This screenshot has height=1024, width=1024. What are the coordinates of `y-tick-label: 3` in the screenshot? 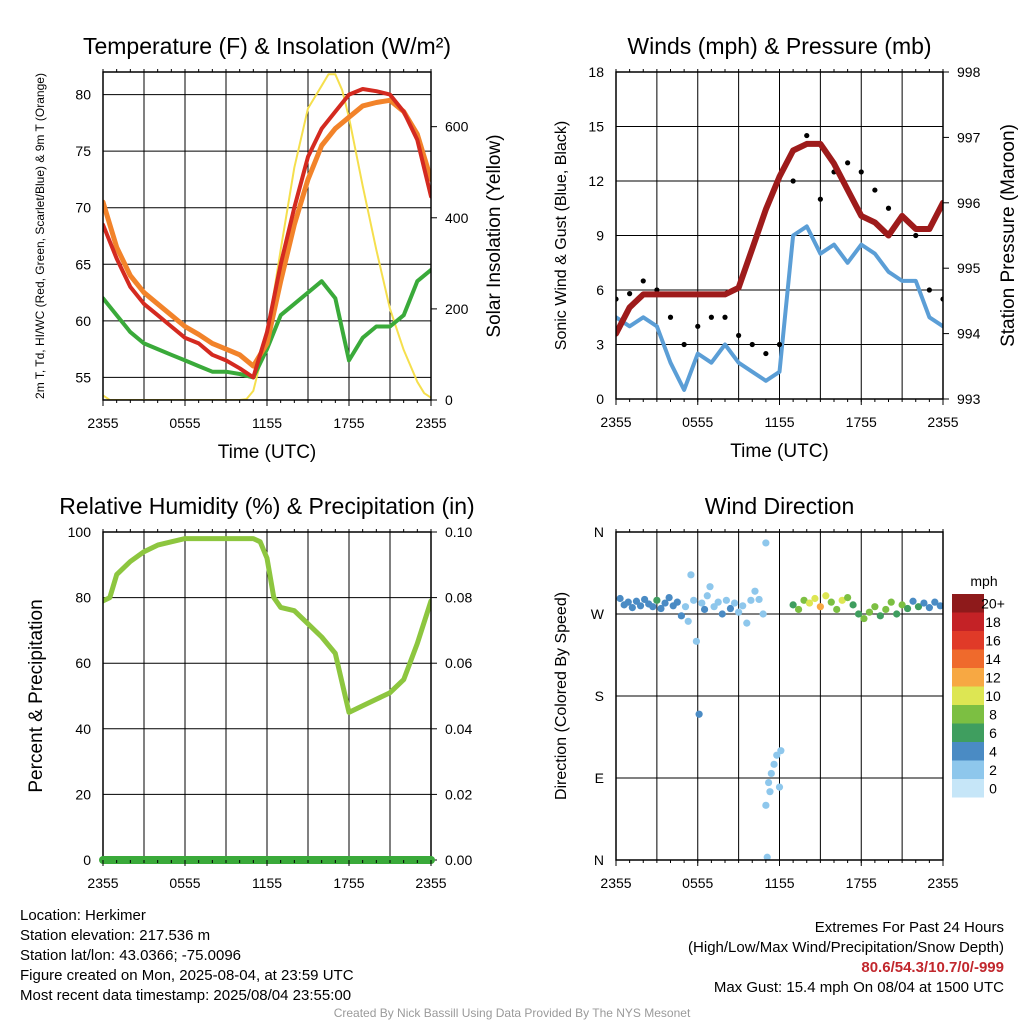 It's located at (600, 345).